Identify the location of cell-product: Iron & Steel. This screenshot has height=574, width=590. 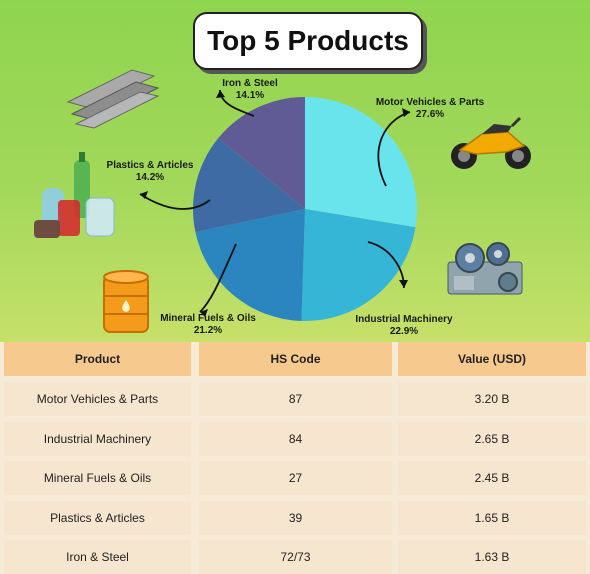
(97, 557).